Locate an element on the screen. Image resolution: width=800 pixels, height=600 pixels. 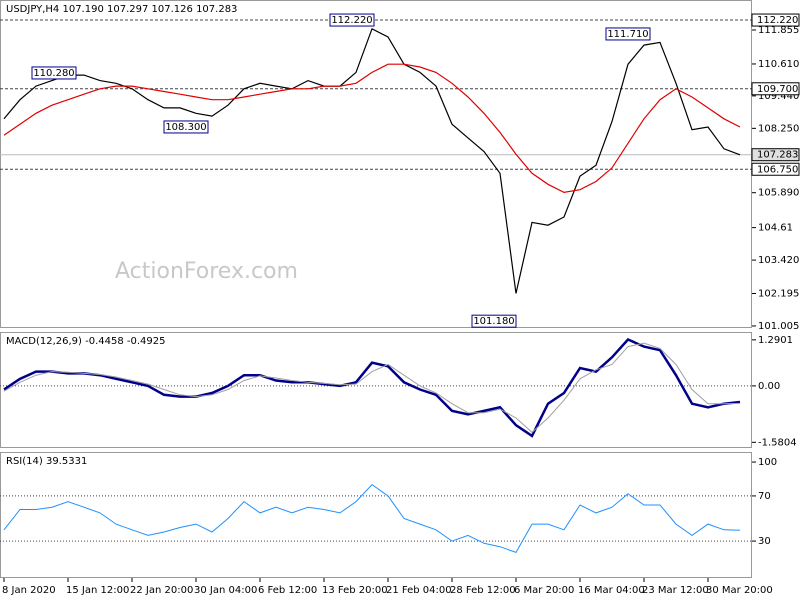
y-tick-label: 30 is located at coordinates (764, 541).